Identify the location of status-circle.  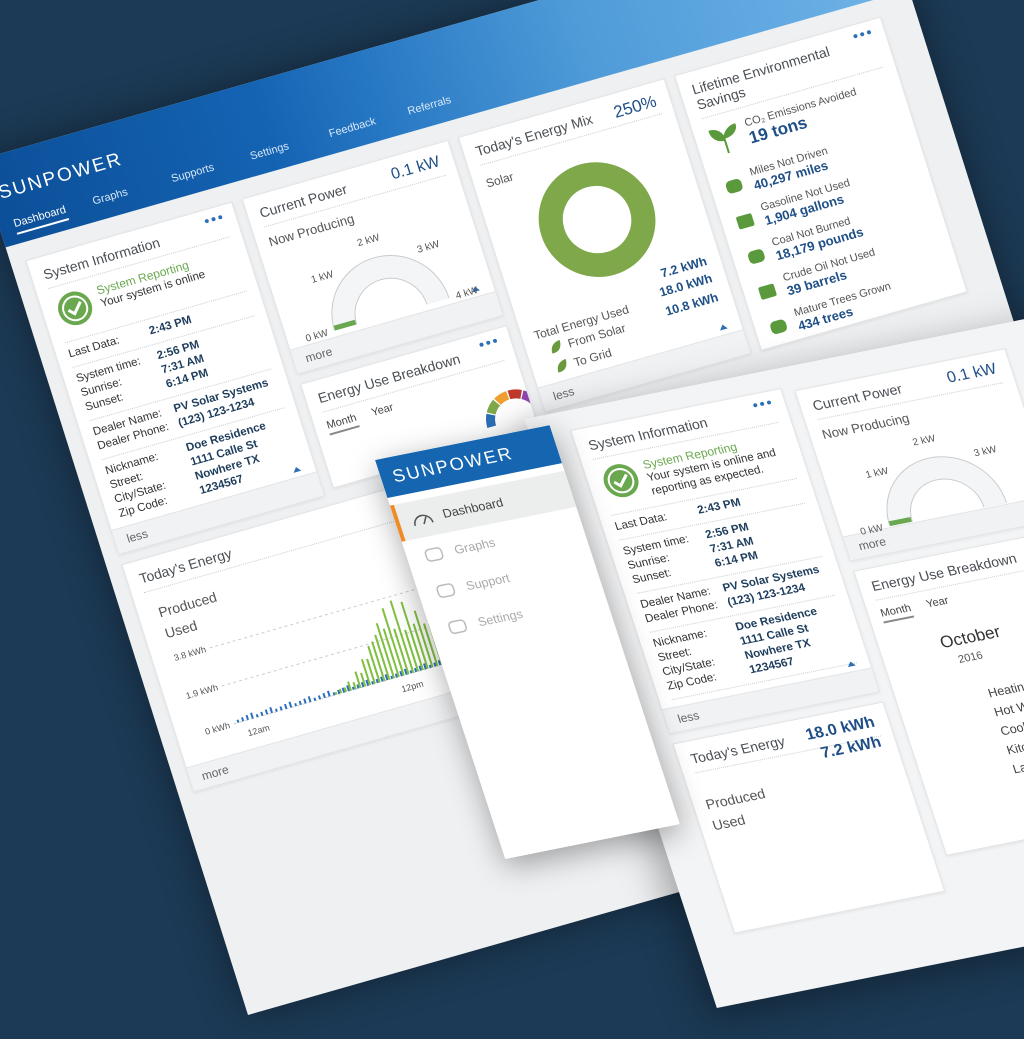
(75, 308).